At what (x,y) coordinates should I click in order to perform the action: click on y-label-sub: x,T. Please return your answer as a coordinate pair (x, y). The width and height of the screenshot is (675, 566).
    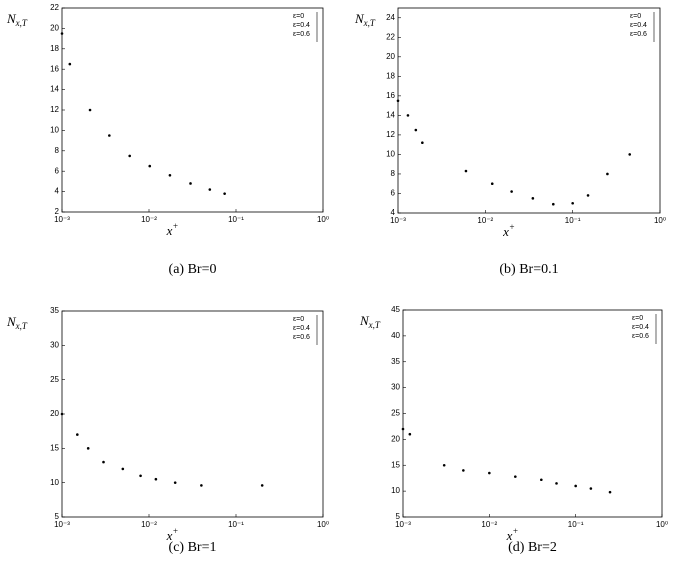
    Looking at the image, I should click on (374, 325).